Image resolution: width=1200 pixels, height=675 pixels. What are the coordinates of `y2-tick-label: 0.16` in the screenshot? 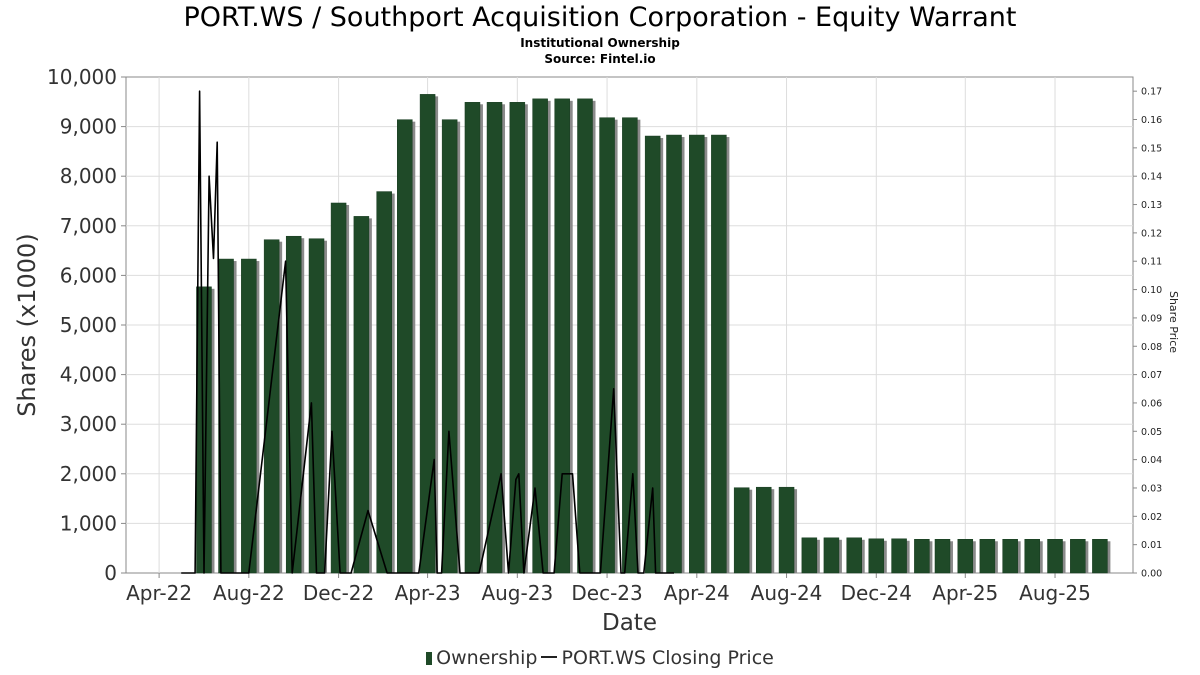 It's located at (1151, 120).